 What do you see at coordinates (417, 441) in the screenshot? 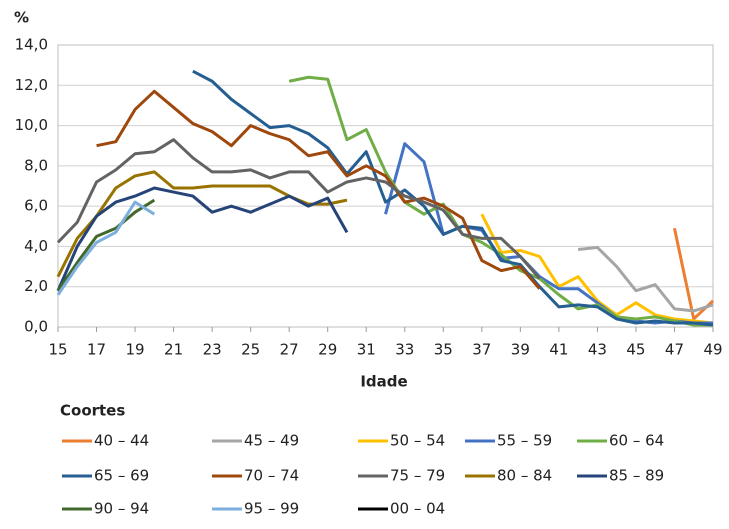
I see `legend-label: 50 – 54` at bounding box center [417, 441].